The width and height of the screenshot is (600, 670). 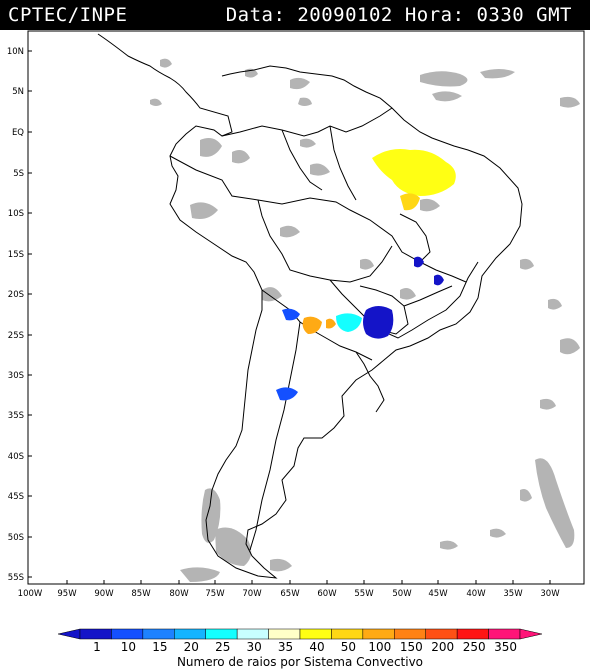 I want to click on agency-title: CPTEC/INPE, so click(x=68, y=15).